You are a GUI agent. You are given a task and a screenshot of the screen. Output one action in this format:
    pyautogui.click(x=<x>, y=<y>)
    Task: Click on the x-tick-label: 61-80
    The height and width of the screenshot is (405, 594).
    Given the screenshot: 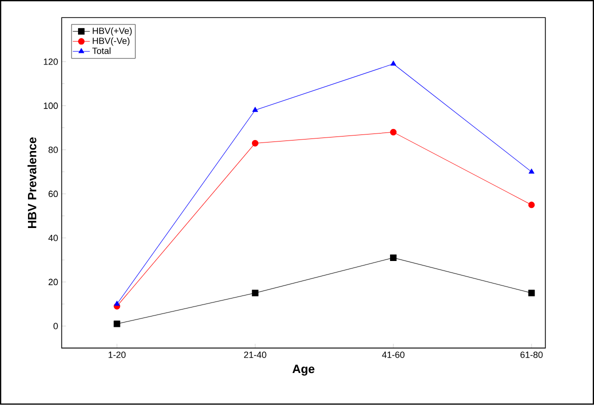 What is the action you would take?
    pyautogui.click(x=531, y=355)
    